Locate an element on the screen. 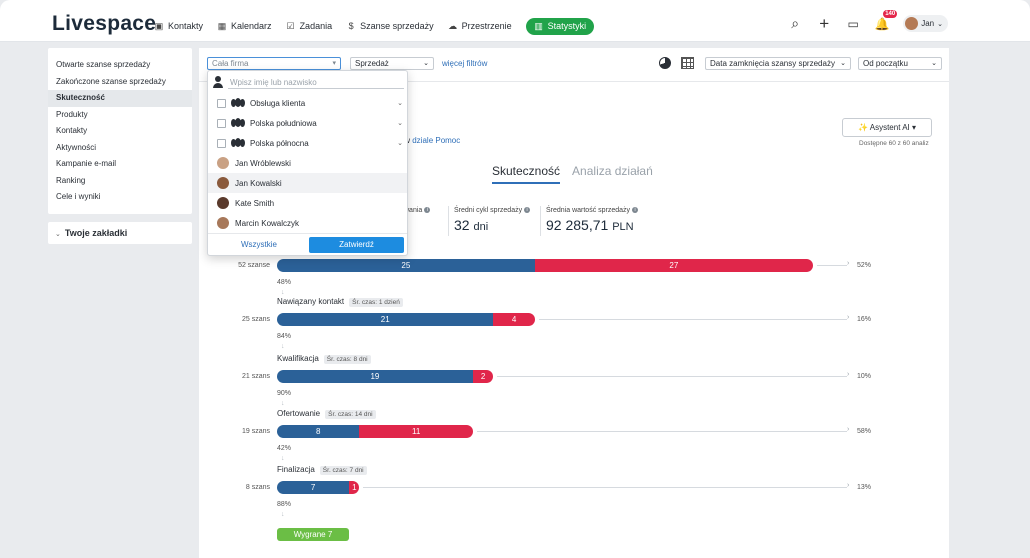 Image resolution: width=1030 pixels, height=558 pixels. sidebar-item: Otwarte szanse sprzedaży is located at coordinates (103, 64).